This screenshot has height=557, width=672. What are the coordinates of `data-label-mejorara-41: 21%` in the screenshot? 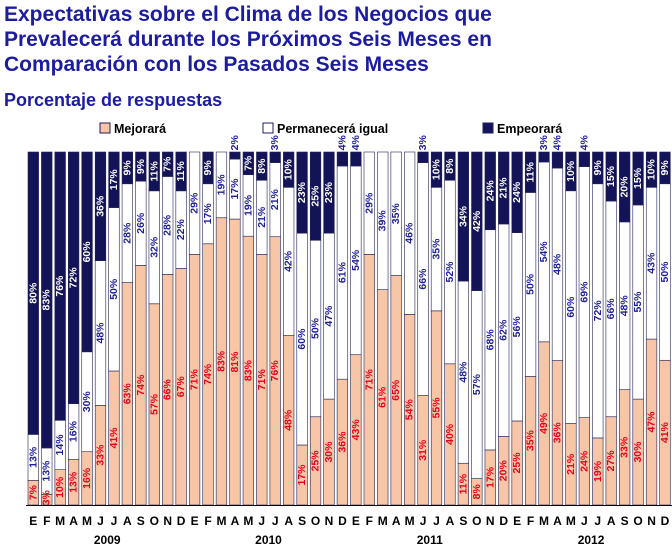 It's located at (571, 464).